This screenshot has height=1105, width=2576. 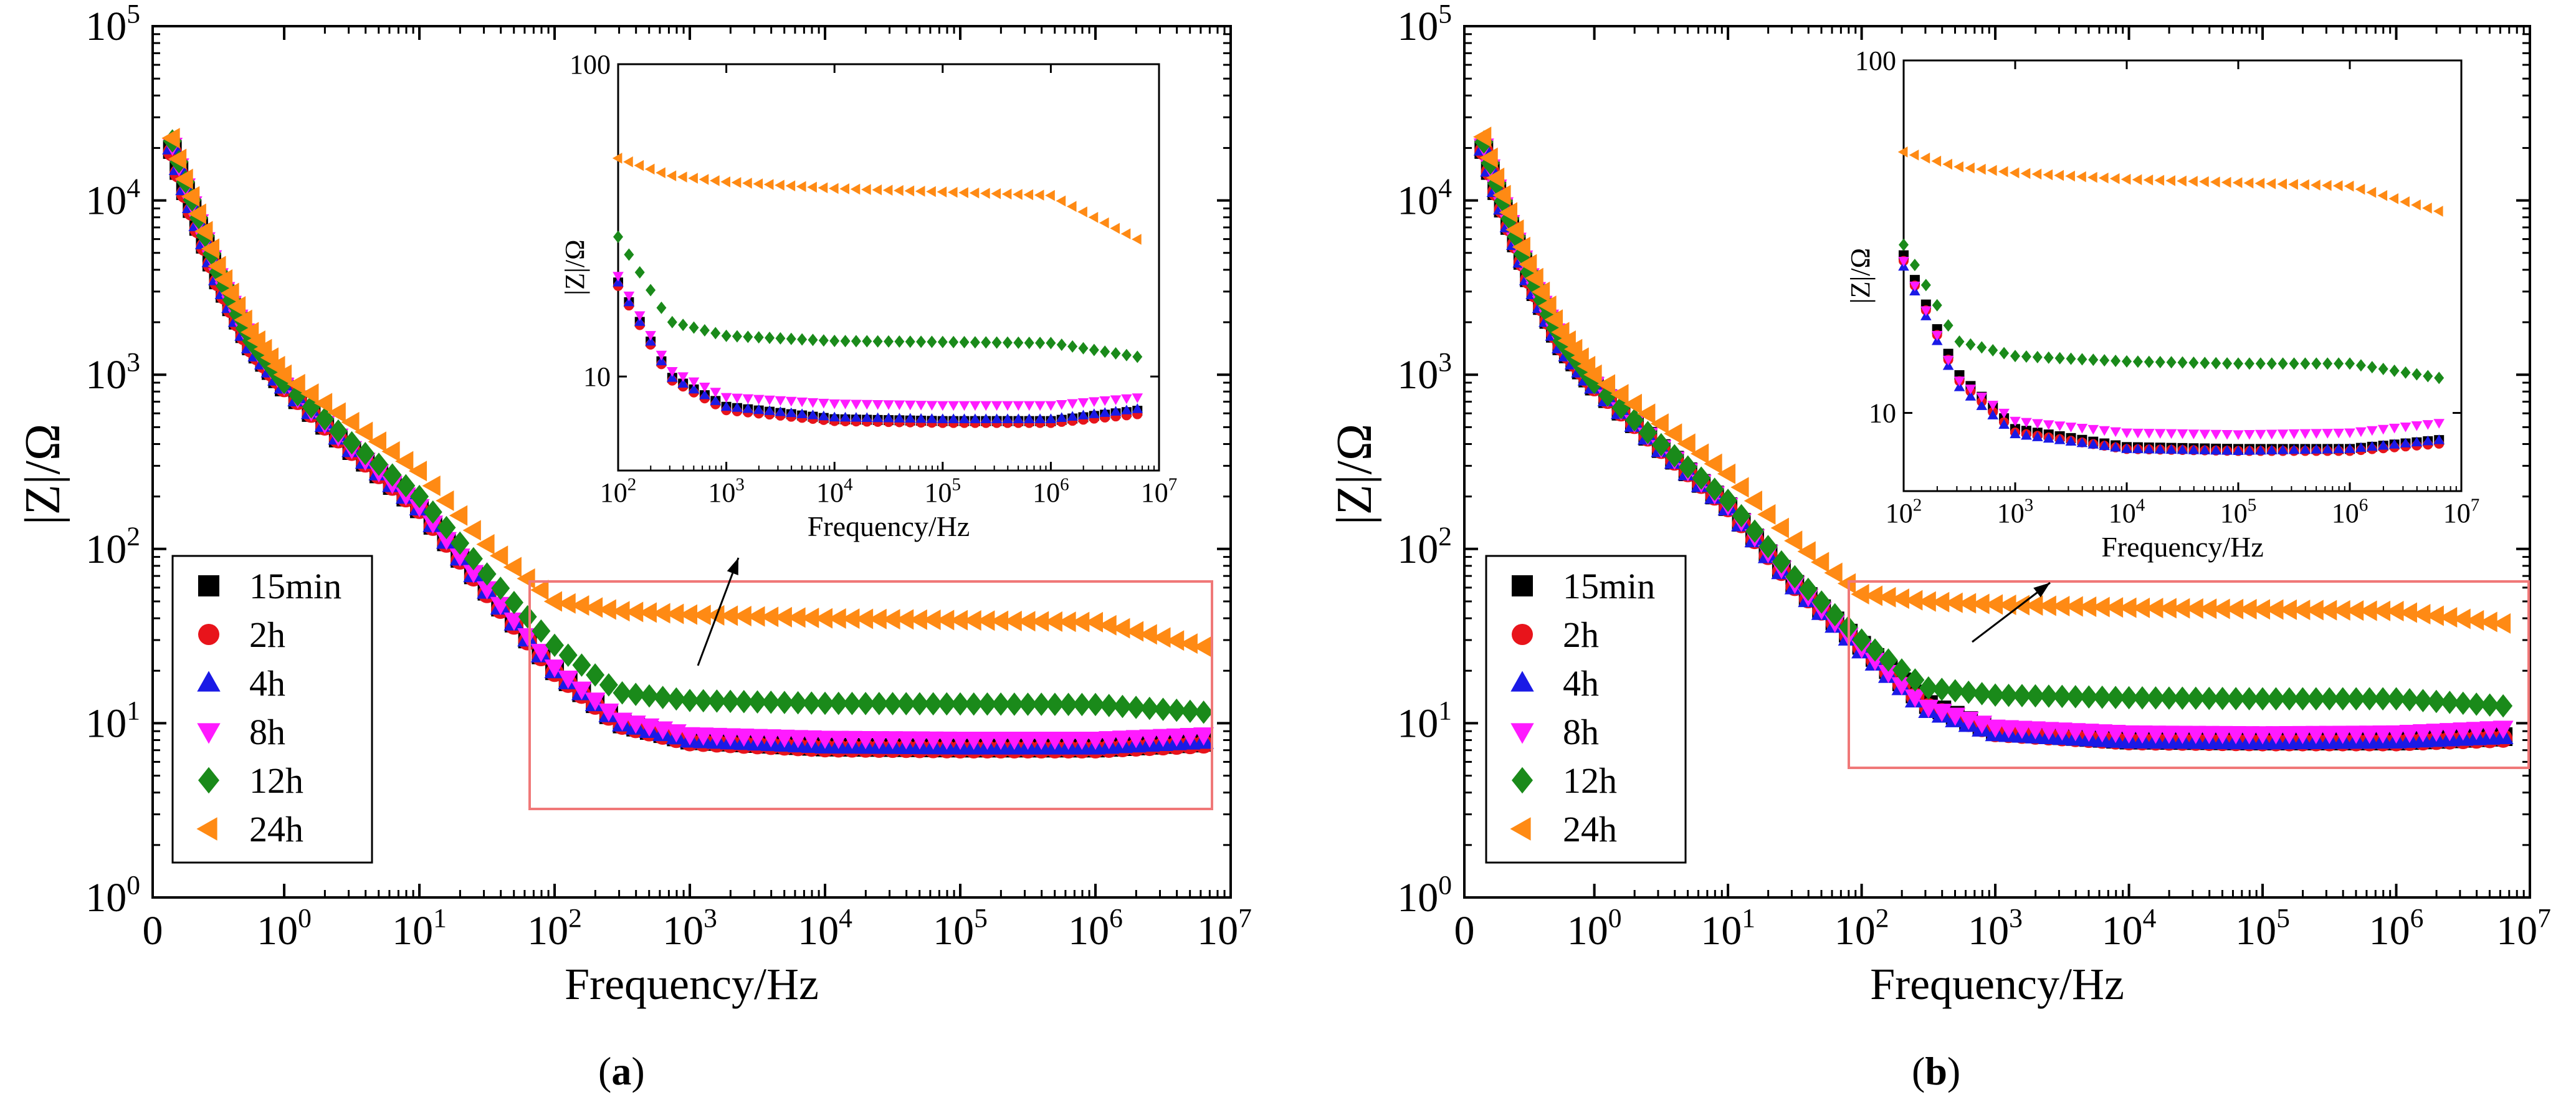 What do you see at coordinates (1882, 413) in the screenshot?
I see `inset-y-tick-label: 10` at bounding box center [1882, 413].